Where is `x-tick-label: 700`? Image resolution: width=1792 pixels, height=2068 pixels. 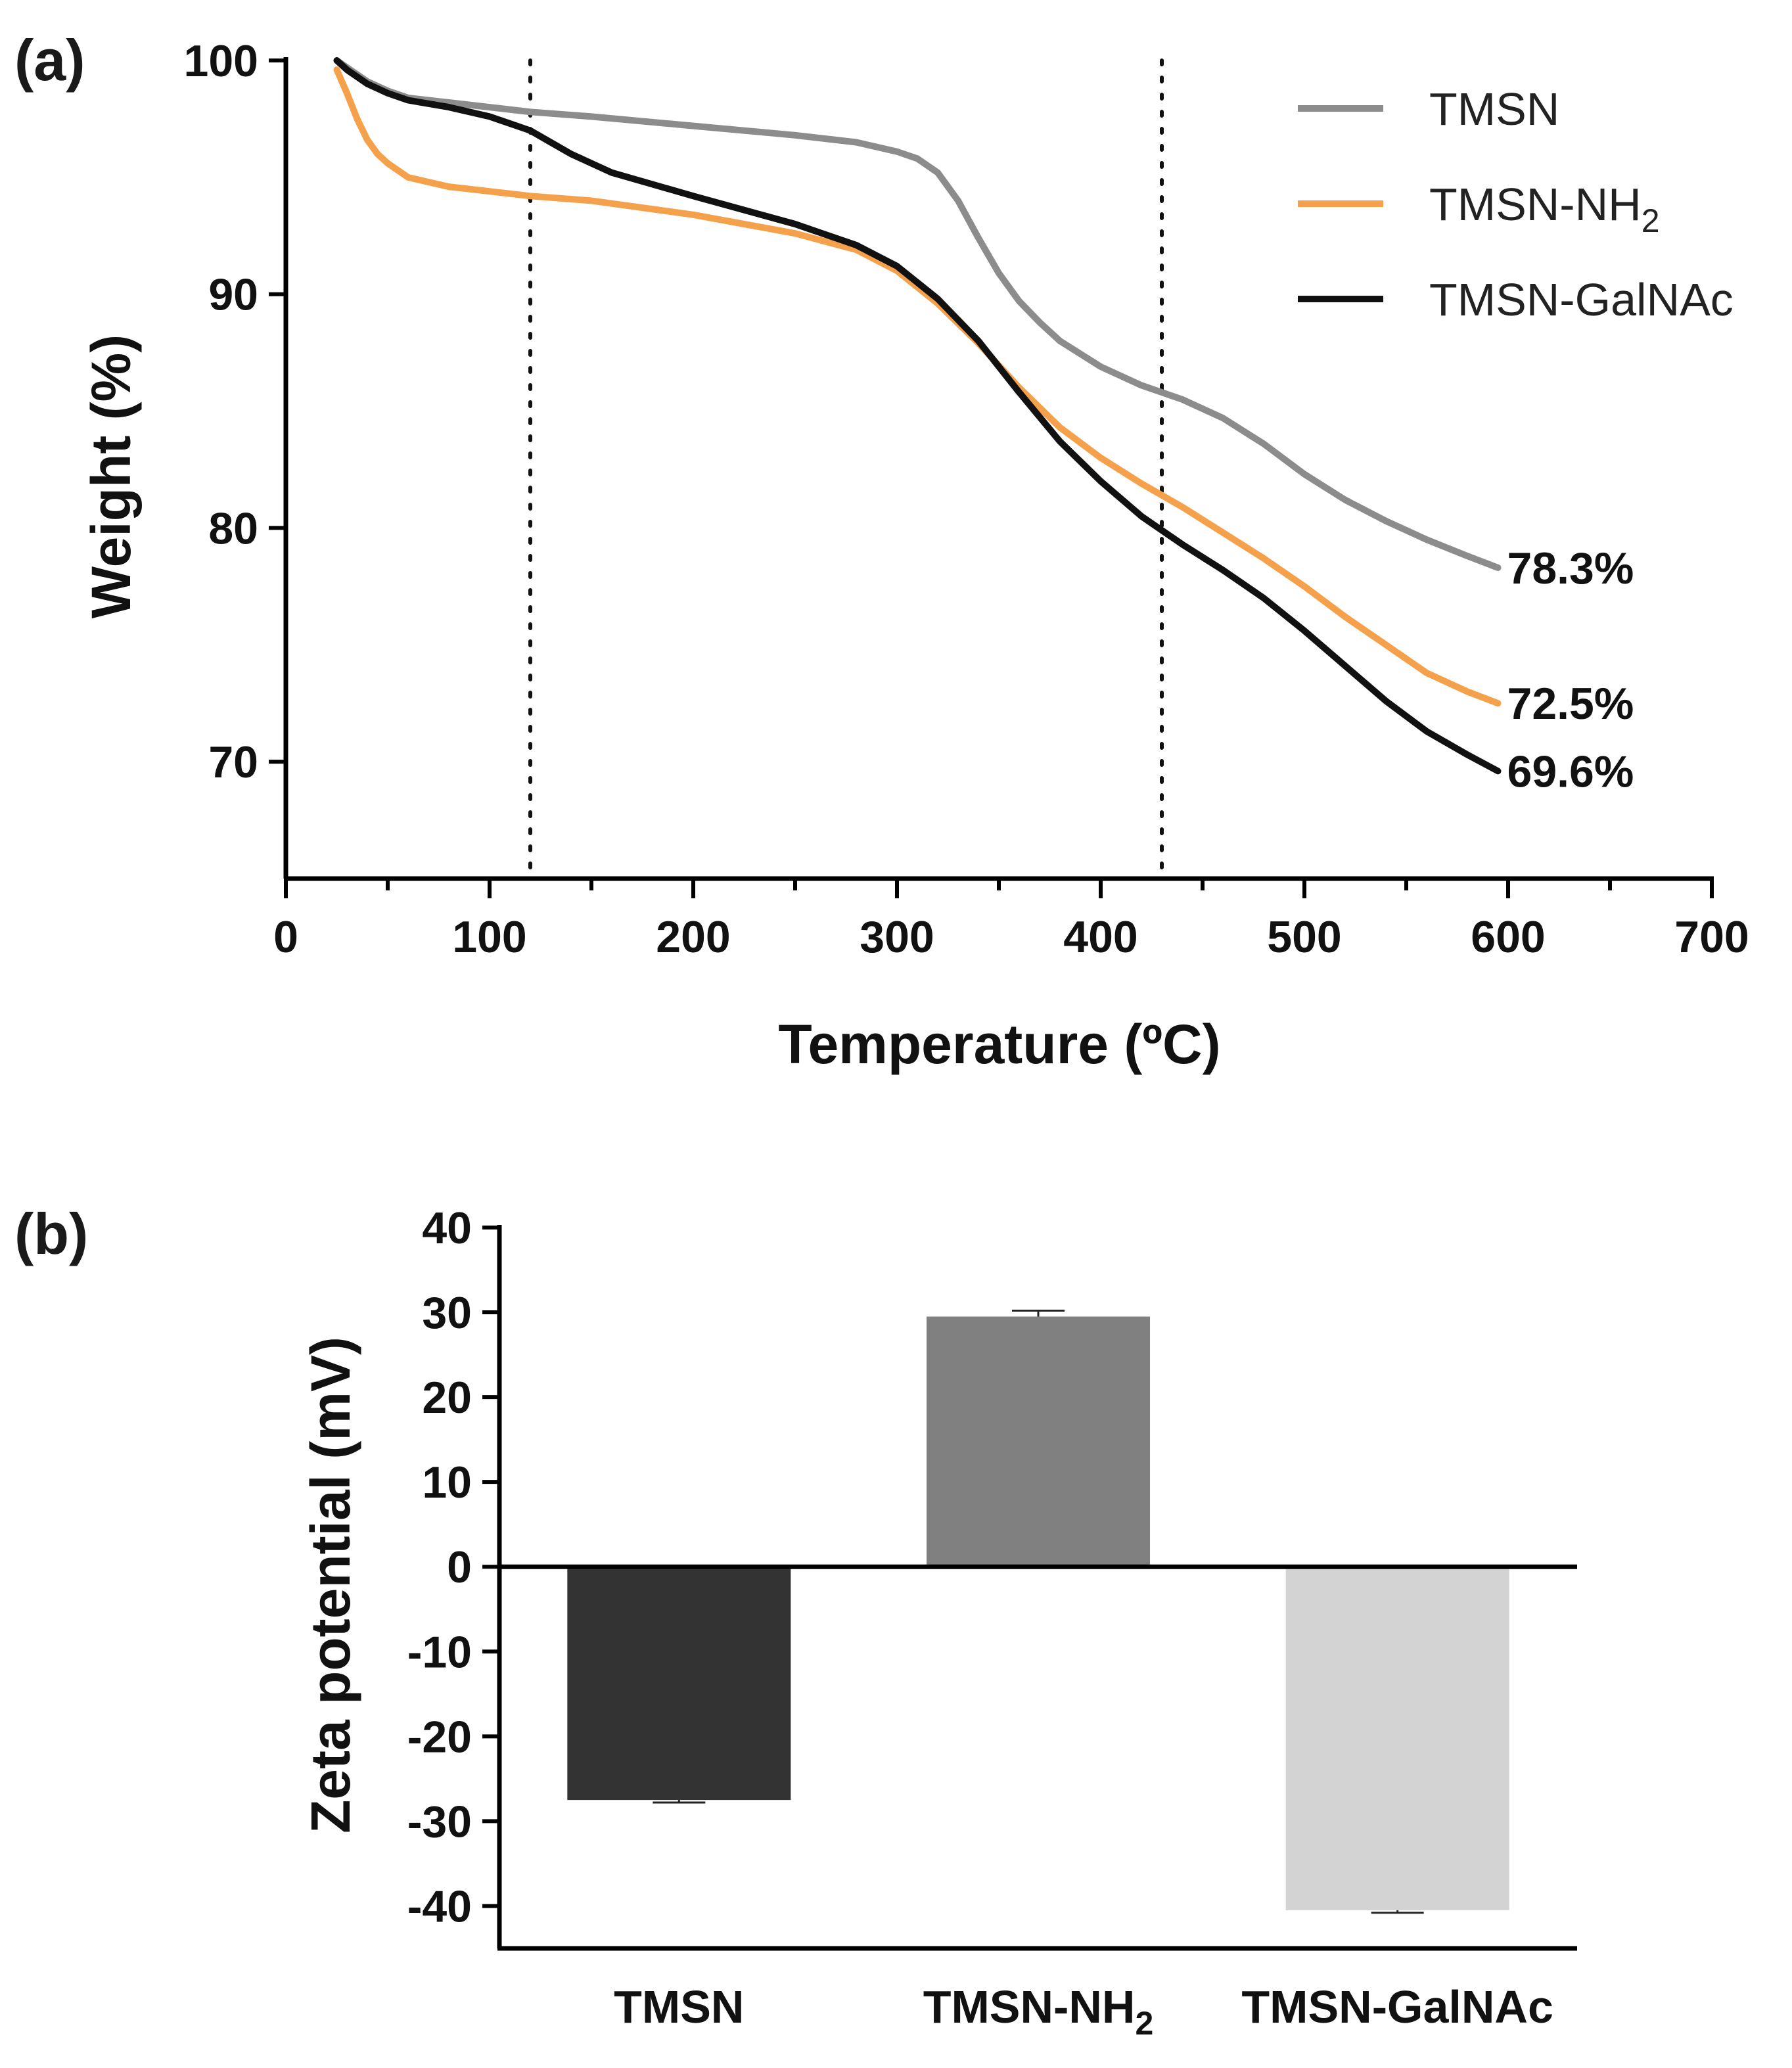 x-tick-label: 700 is located at coordinates (1711, 937).